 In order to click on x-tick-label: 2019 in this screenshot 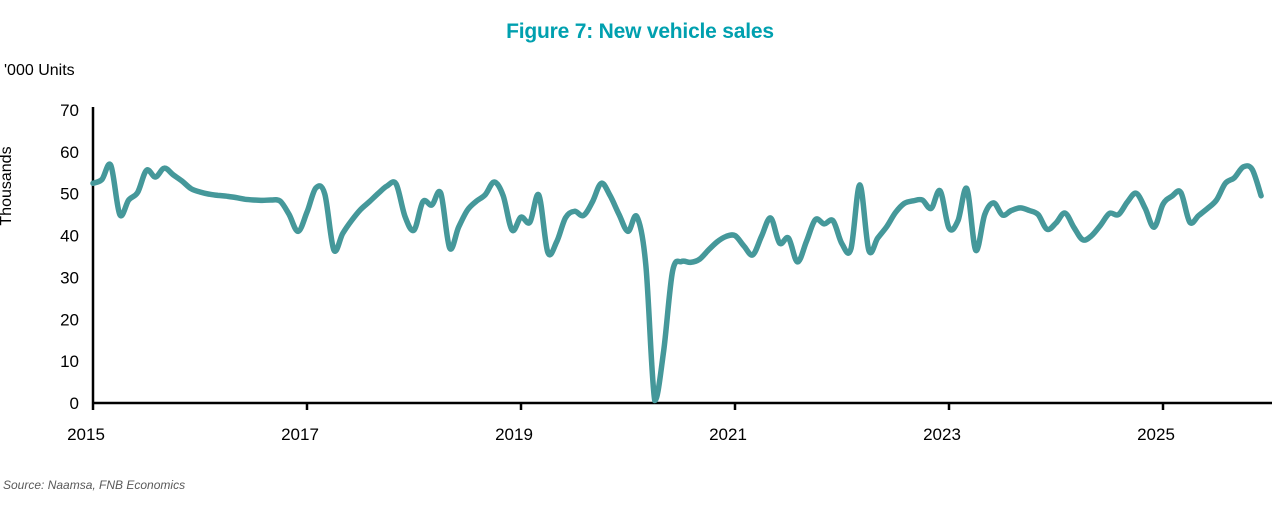, I will do `click(514, 434)`.